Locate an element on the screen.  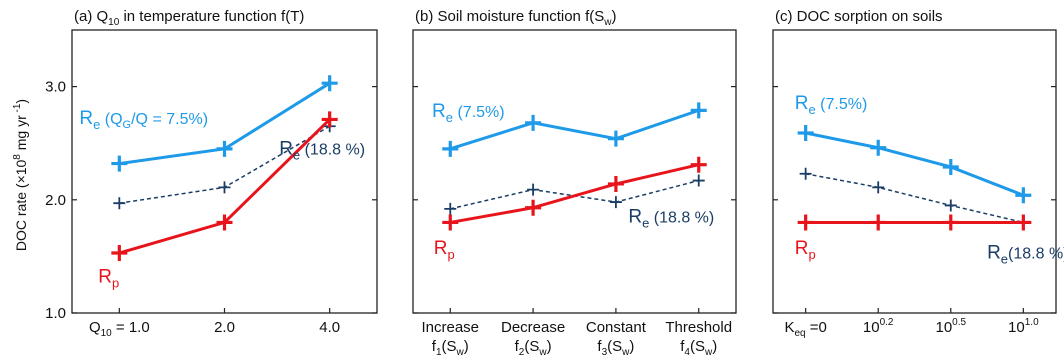
x-tick-label-line2-b: f4​(Sw​) is located at coordinates (698, 348).